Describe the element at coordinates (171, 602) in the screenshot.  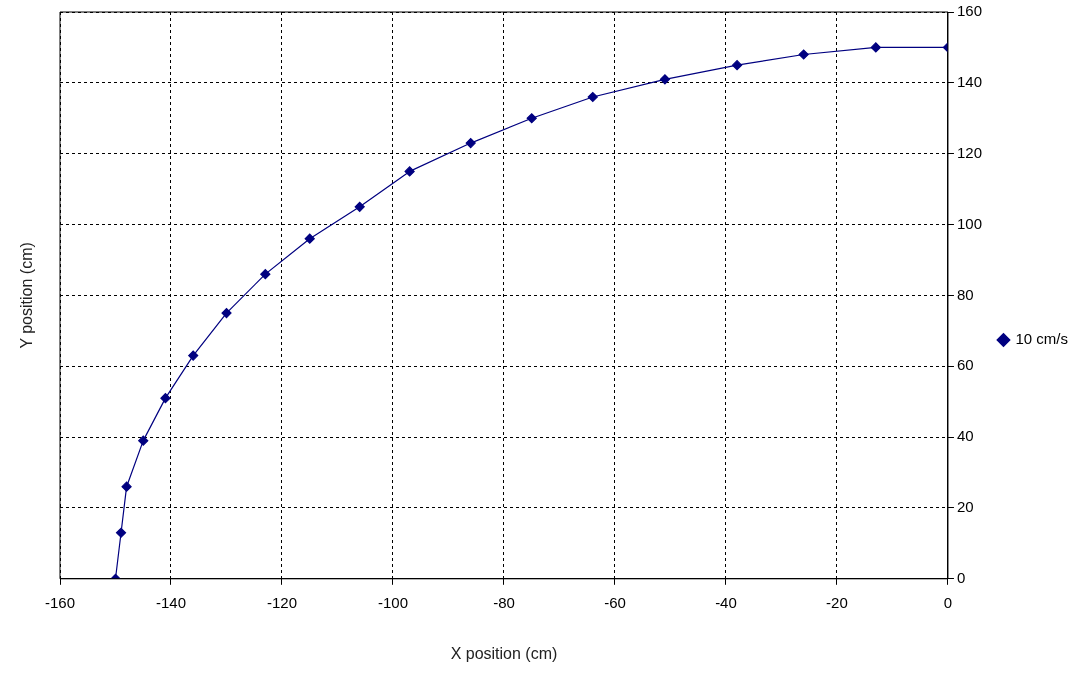
I see `x-tick-label: -140` at that location.